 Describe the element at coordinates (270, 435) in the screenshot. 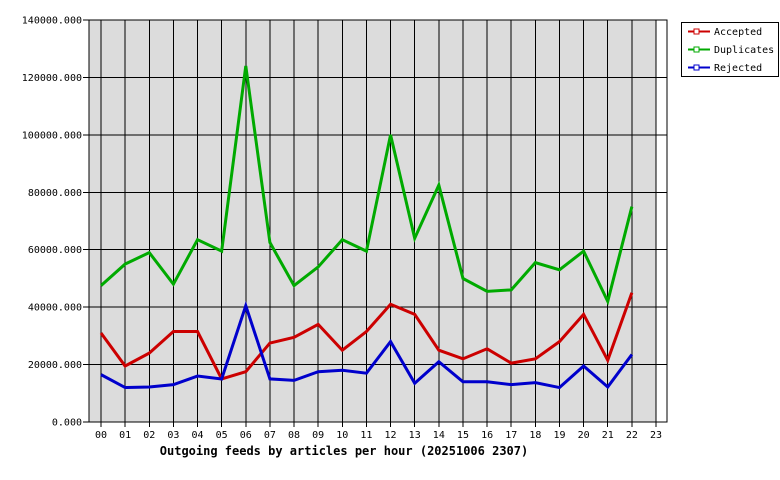

I see `x-axis-label: 07` at that location.